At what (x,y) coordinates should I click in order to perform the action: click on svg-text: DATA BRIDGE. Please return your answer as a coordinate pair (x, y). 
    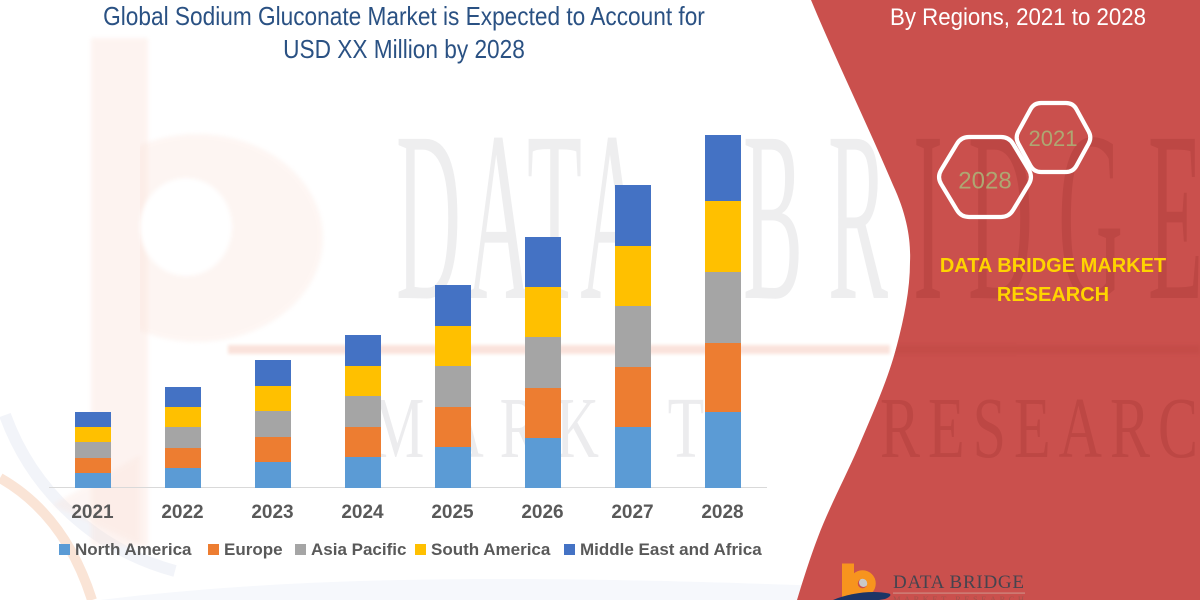
    Looking at the image, I should click on (958, 582).